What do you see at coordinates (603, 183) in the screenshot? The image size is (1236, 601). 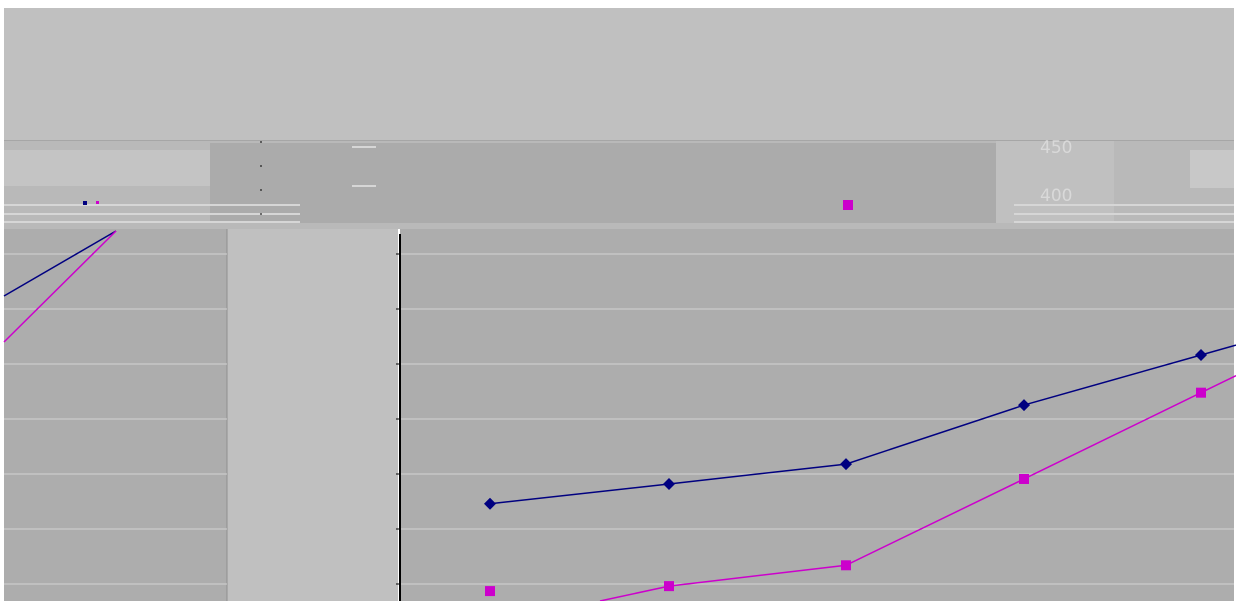 I see `fragment-panel-mid` at bounding box center [603, 183].